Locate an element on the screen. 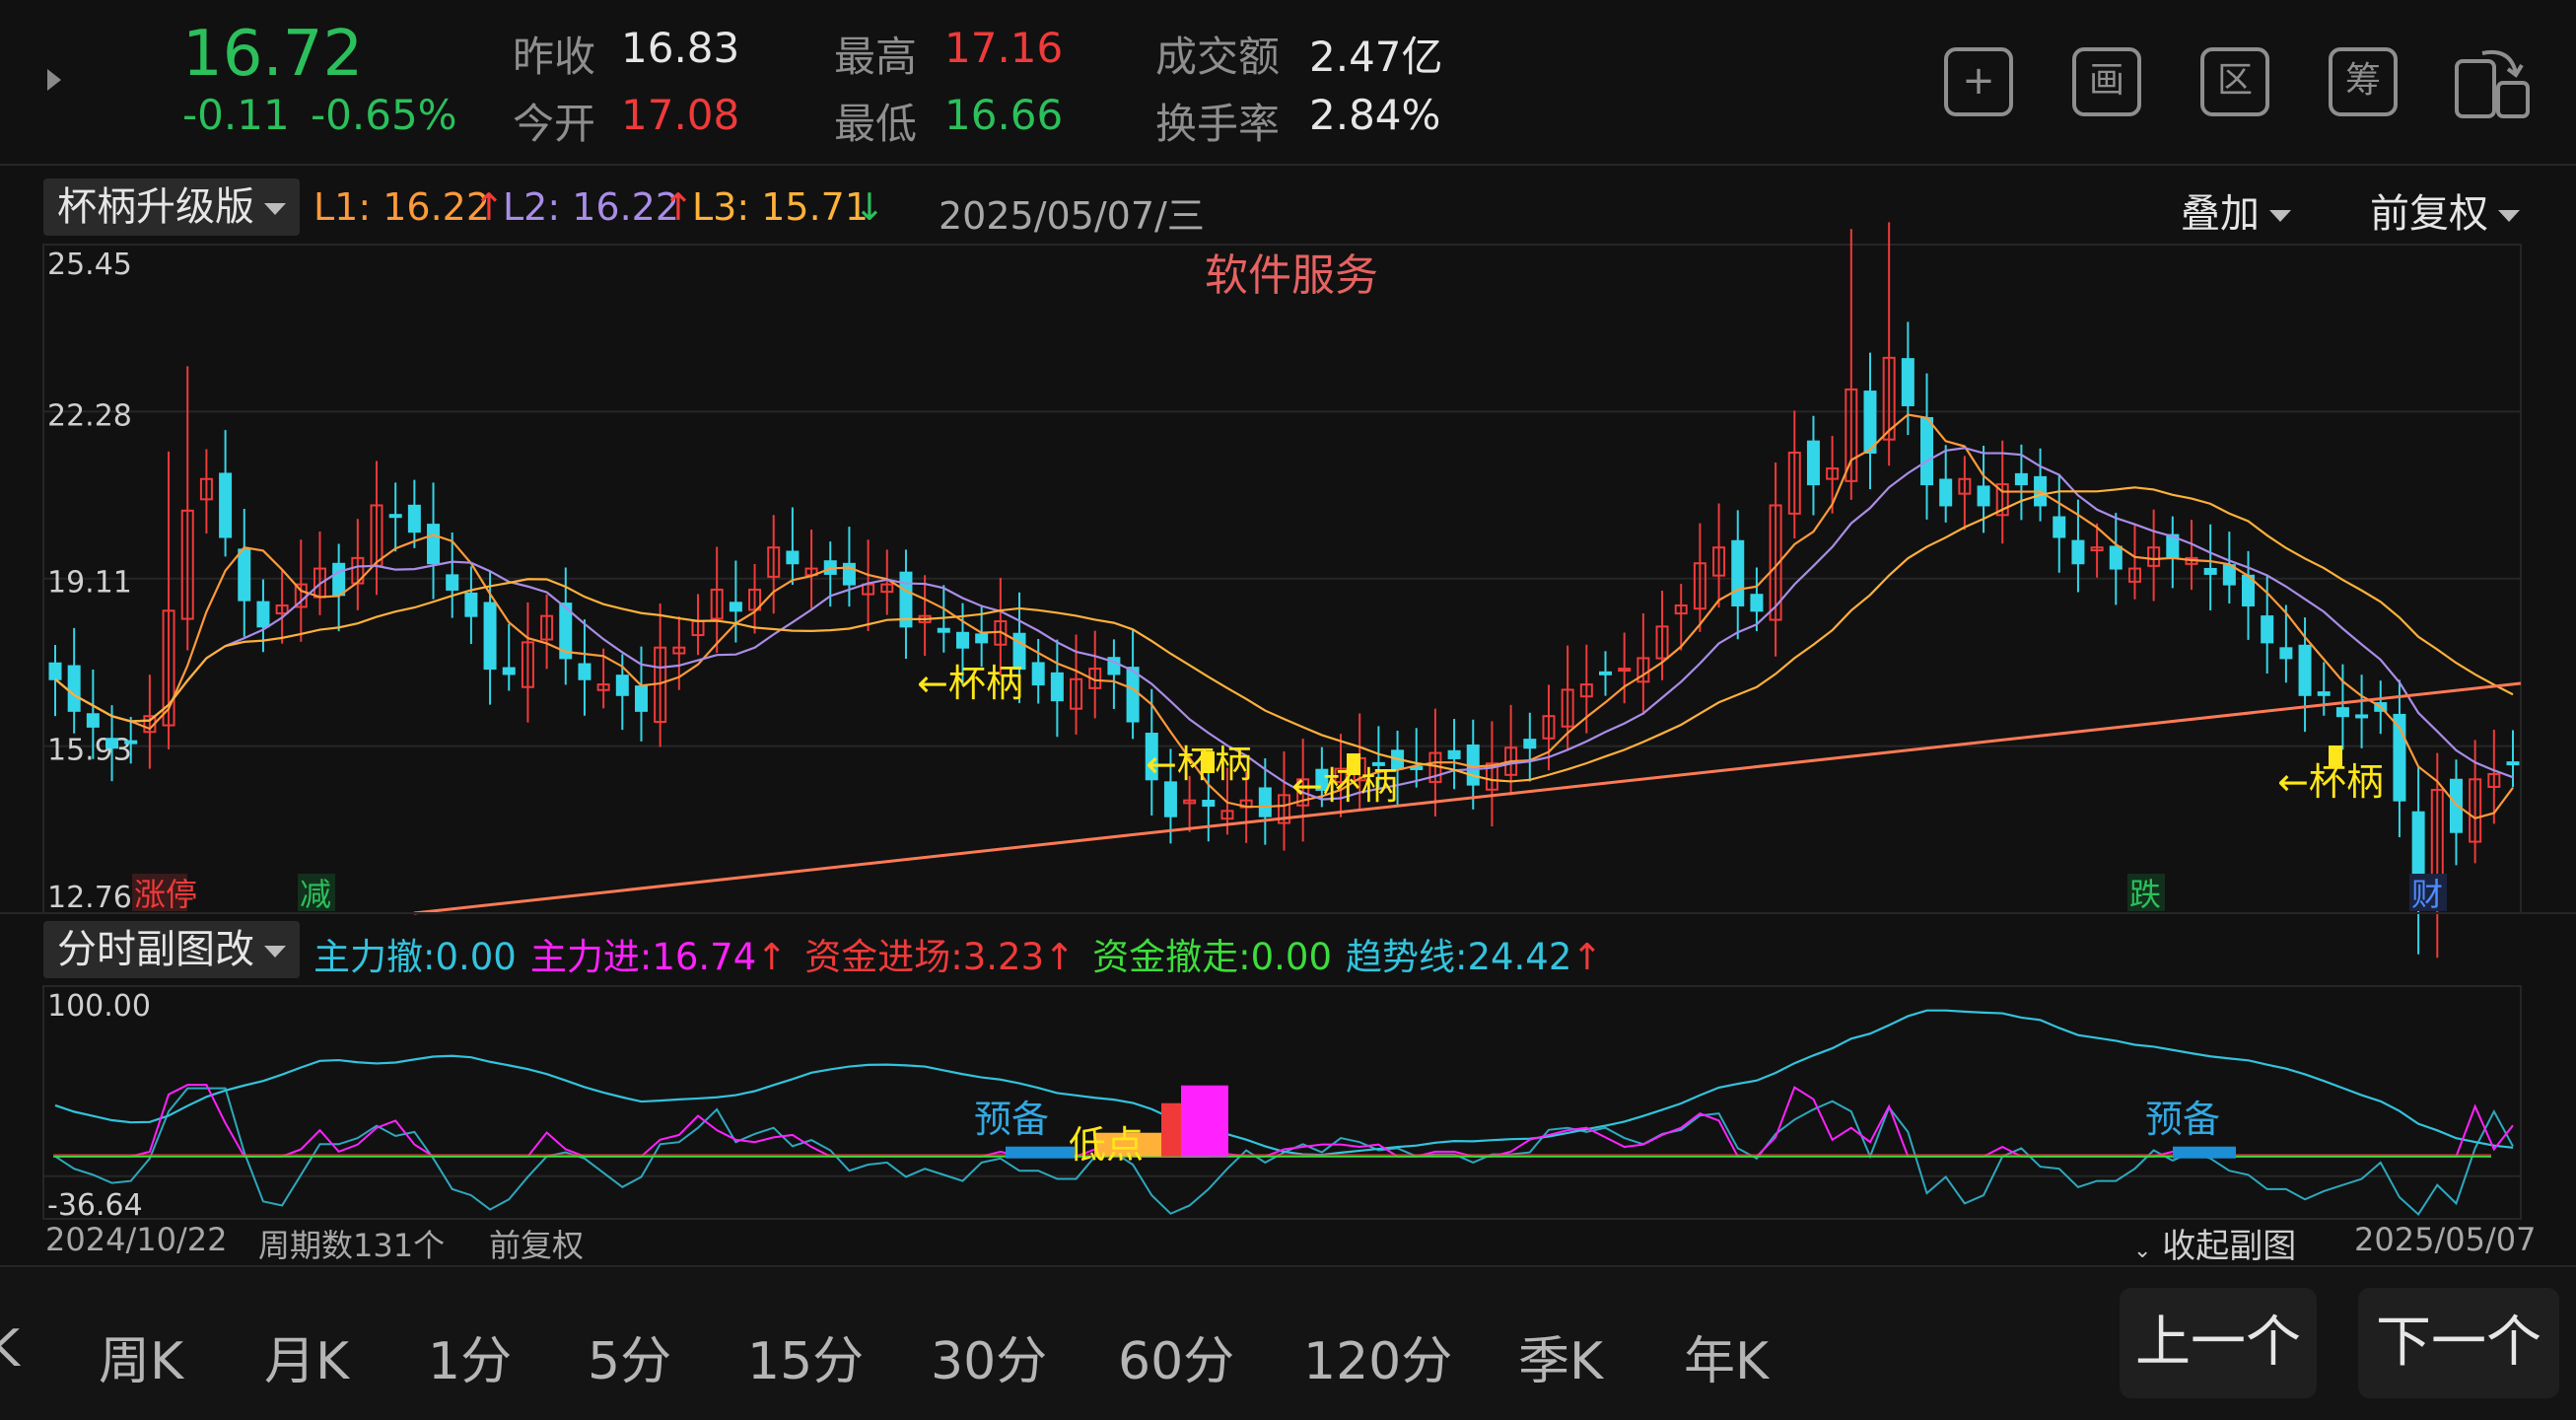  sub-legend-item: 趋势线:24.42 is located at coordinates (1459, 957).